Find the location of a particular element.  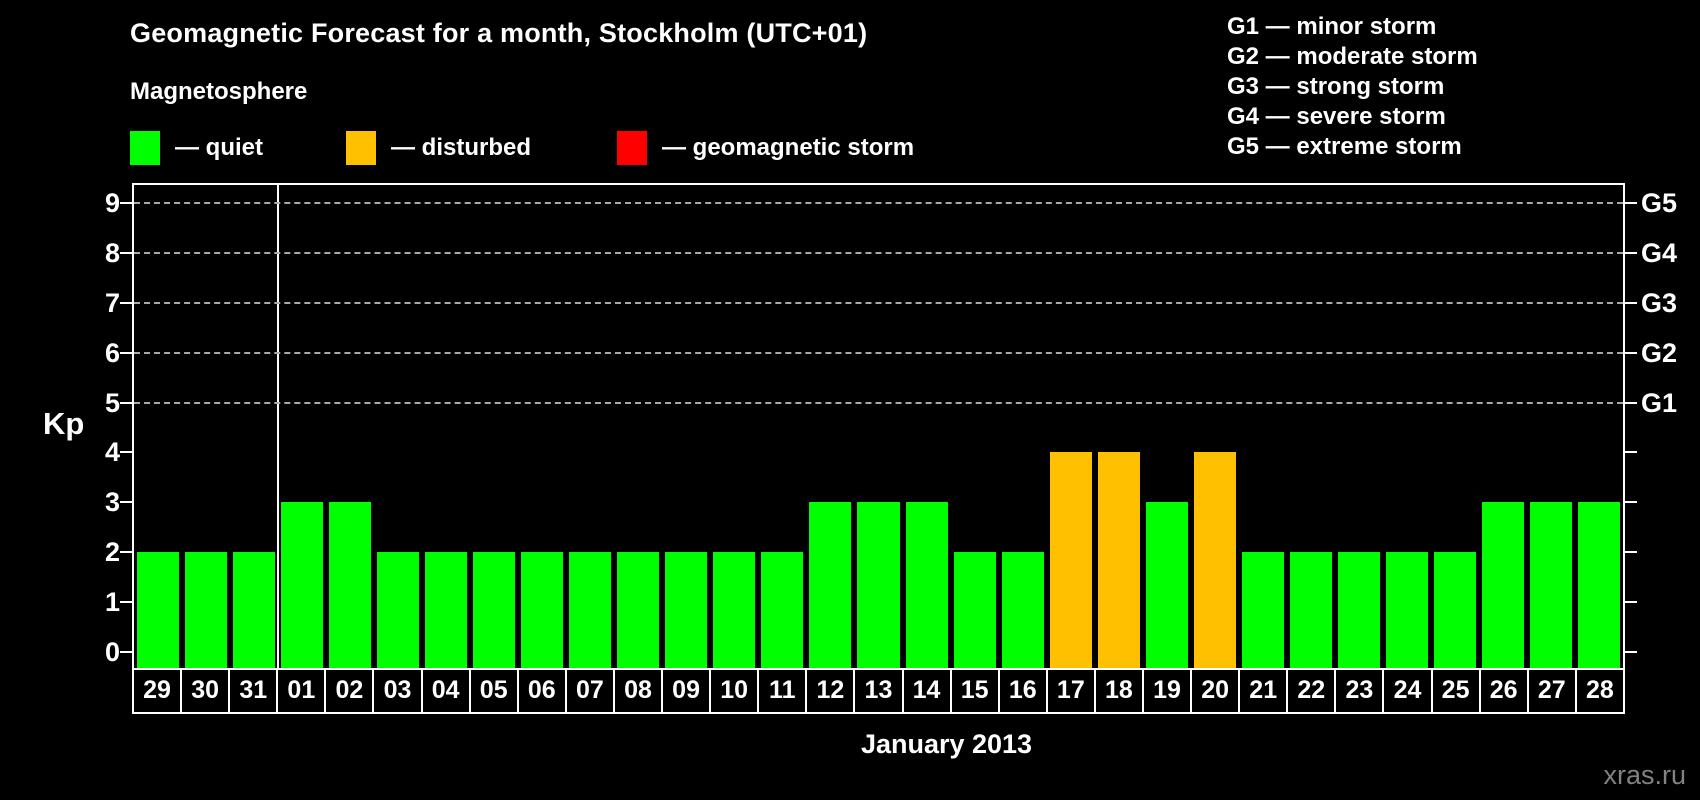

legend-label-disturbed: — disturbed is located at coordinates (461, 147).